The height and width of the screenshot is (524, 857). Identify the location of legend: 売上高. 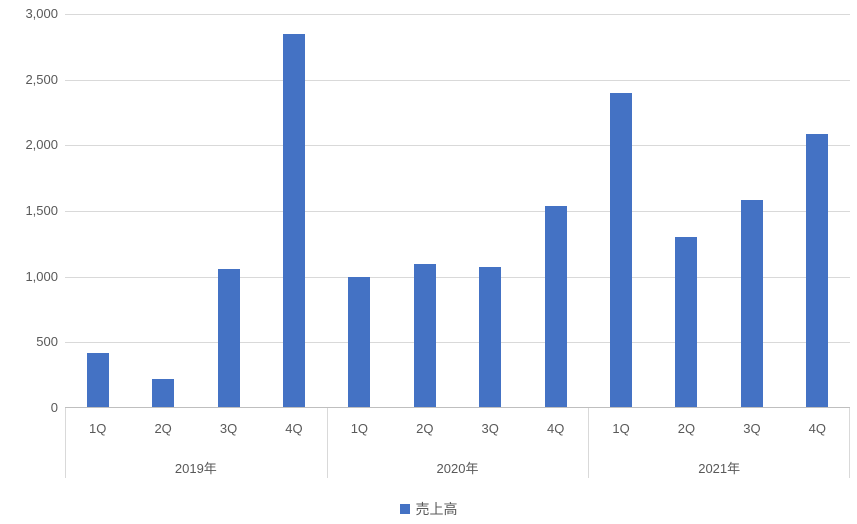
(428, 509).